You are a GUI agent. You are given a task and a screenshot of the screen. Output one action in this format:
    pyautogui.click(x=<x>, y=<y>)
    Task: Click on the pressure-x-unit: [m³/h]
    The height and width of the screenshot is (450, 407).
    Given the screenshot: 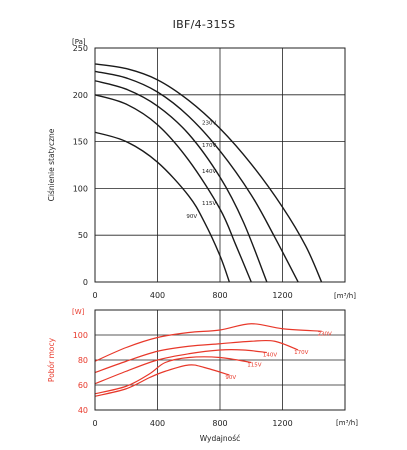 What is the action you would take?
    pyautogui.click(x=345, y=296)
    